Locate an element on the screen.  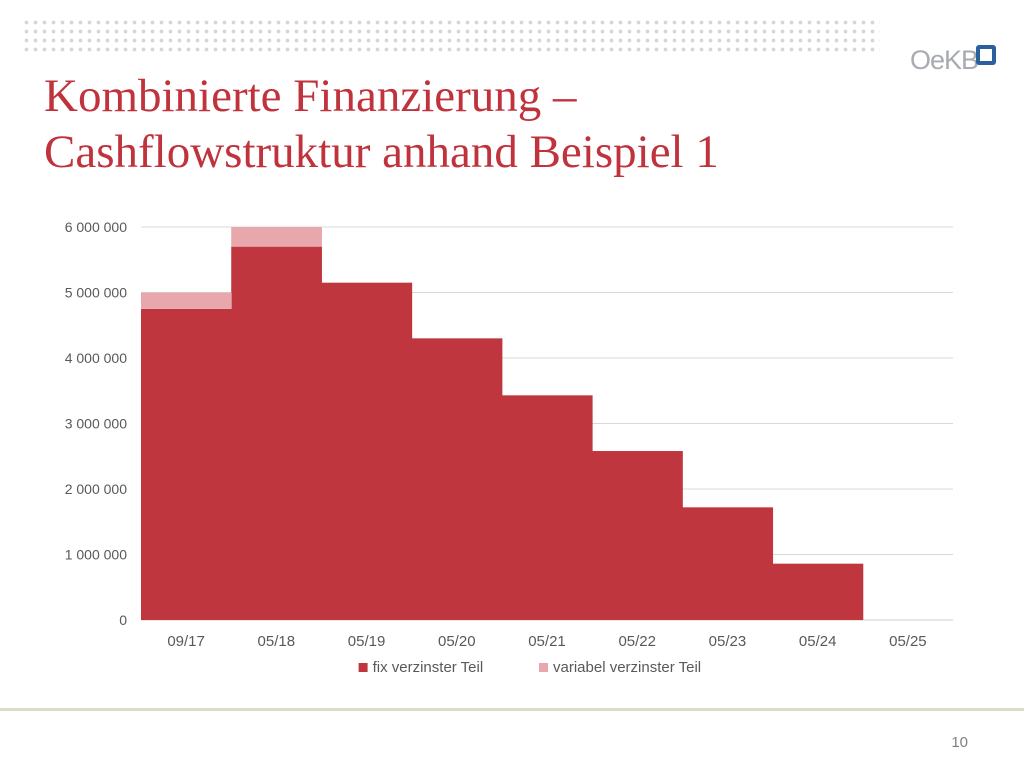
y-tick-label: 3 000 000 is located at coordinates (96, 424).